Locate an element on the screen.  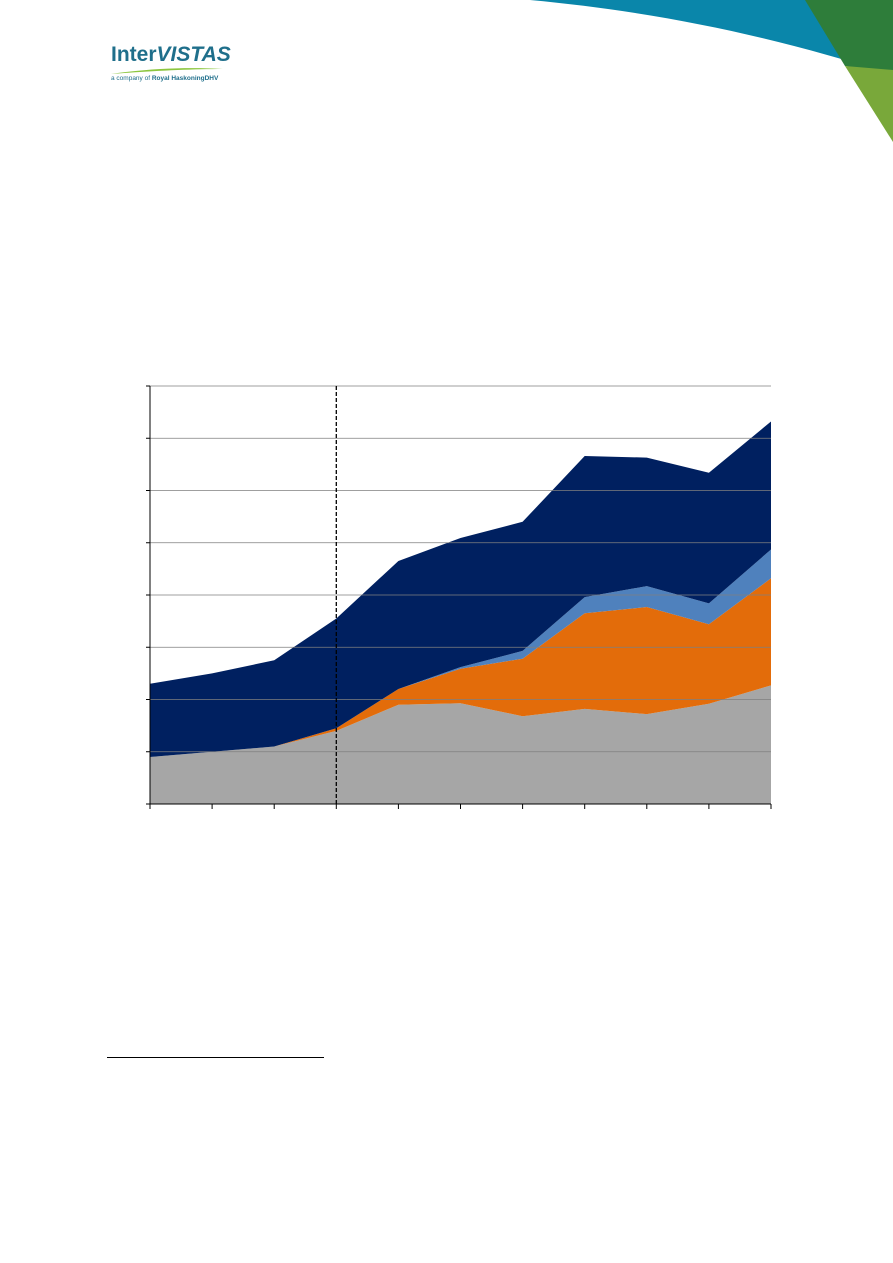
logo-tagline-company: Royal HaskoningDHV is located at coordinates (185, 78).